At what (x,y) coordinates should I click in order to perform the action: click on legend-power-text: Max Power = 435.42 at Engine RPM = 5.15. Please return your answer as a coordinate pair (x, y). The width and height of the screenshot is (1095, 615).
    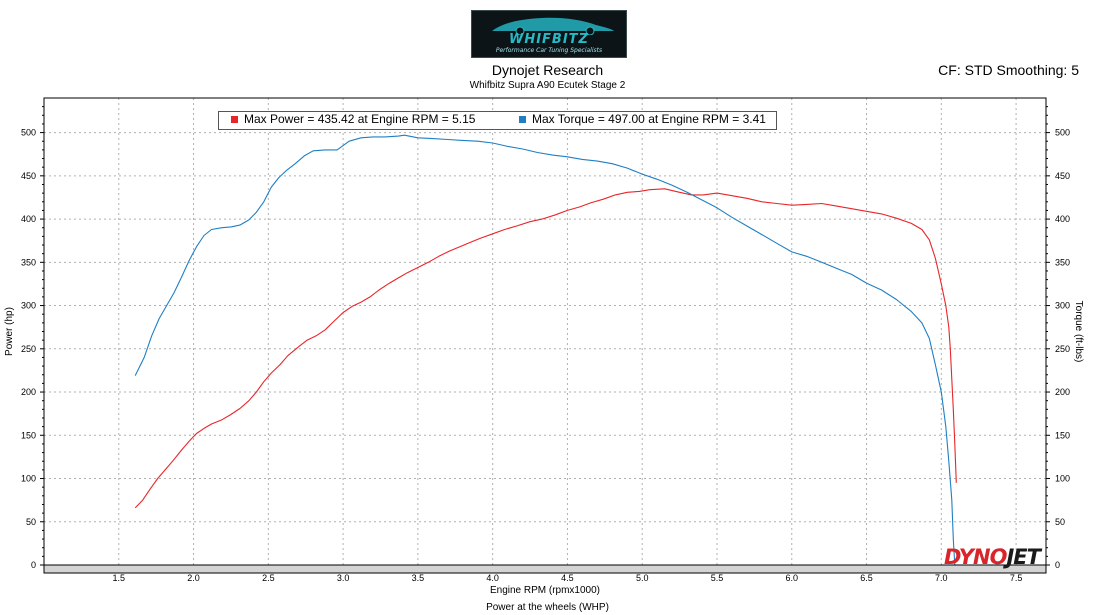
    Looking at the image, I should click on (360, 119).